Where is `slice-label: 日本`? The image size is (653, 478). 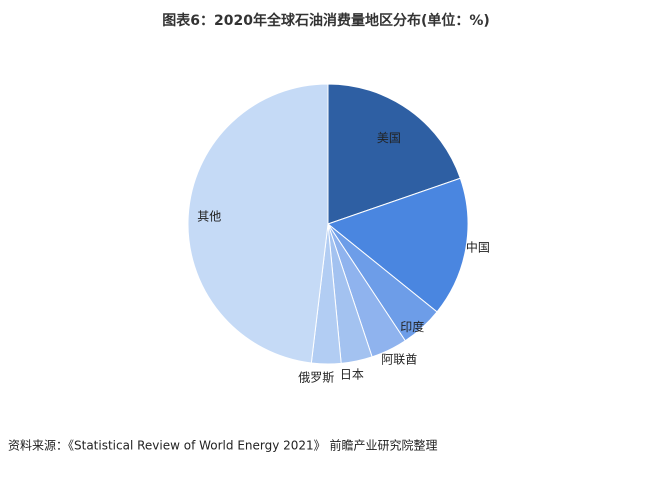 slice-label: 日本 is located at coordinates (352, 375).